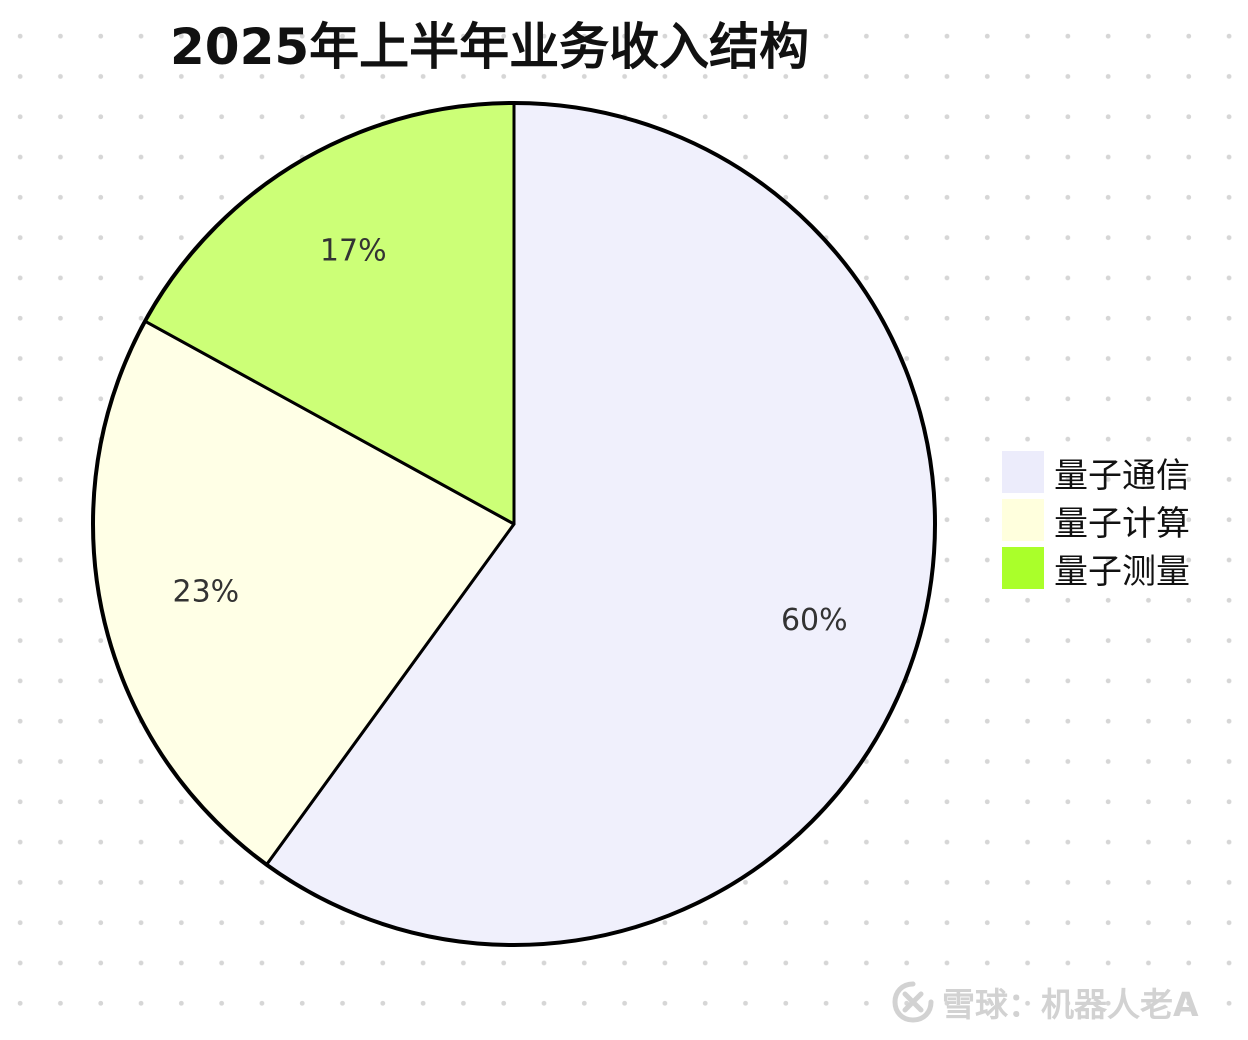 This screenshot has width=1248, height=1040. I want to click on legend-label: 量子计算, so click(1122, 523).